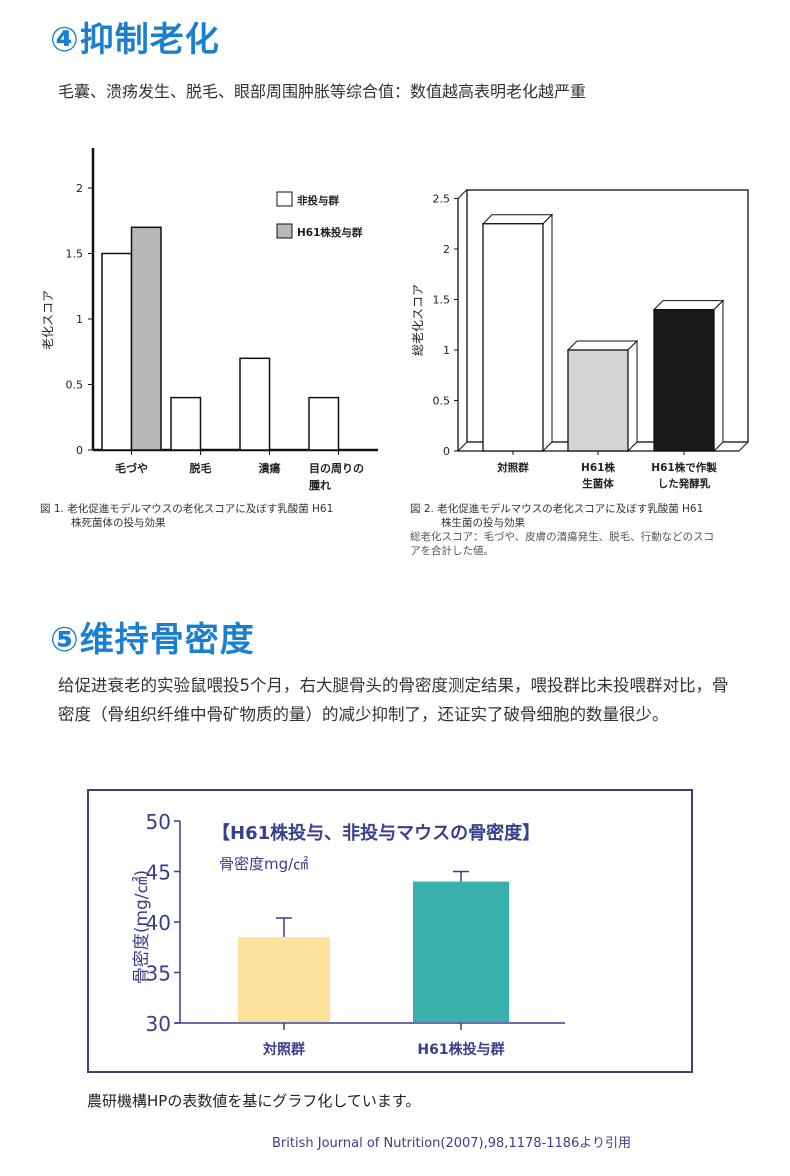 This screenshot has width=790, height=1176. I want to click on legend-label: 非投与群, so click(318, 200).